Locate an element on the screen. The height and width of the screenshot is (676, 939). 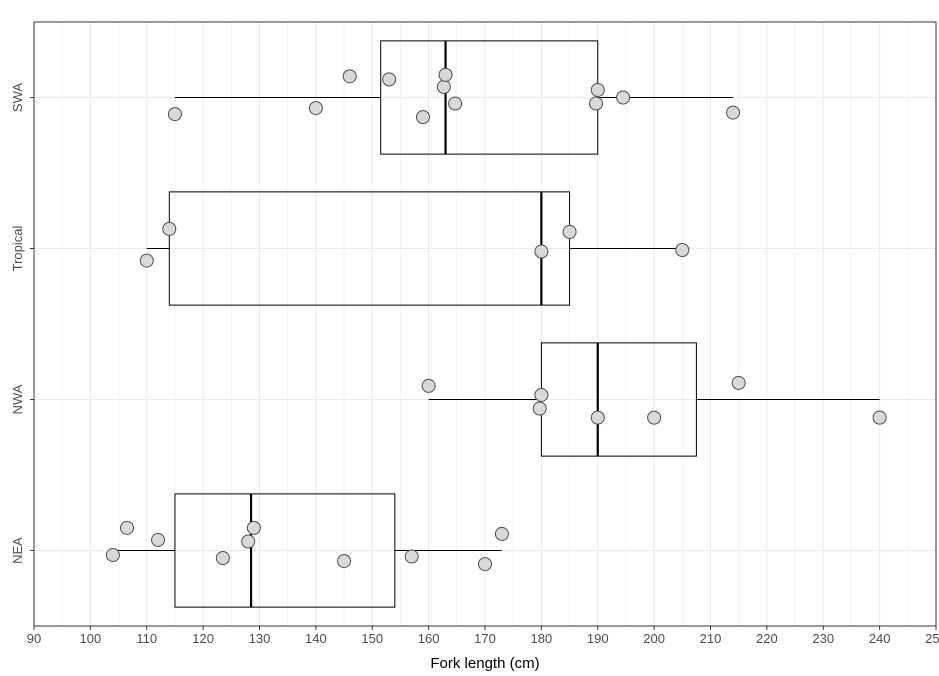
x-tick-label: 170 is located at coordinates (485, 638).